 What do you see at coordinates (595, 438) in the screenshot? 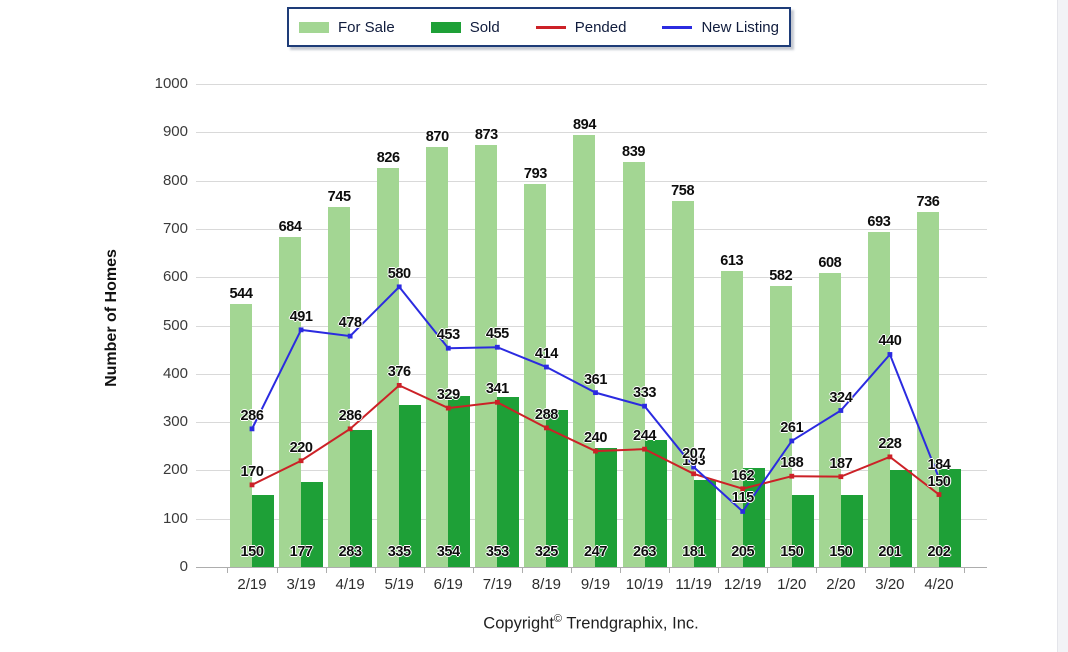
I see `line-value-label: 240` at bounding box center [595, 438].